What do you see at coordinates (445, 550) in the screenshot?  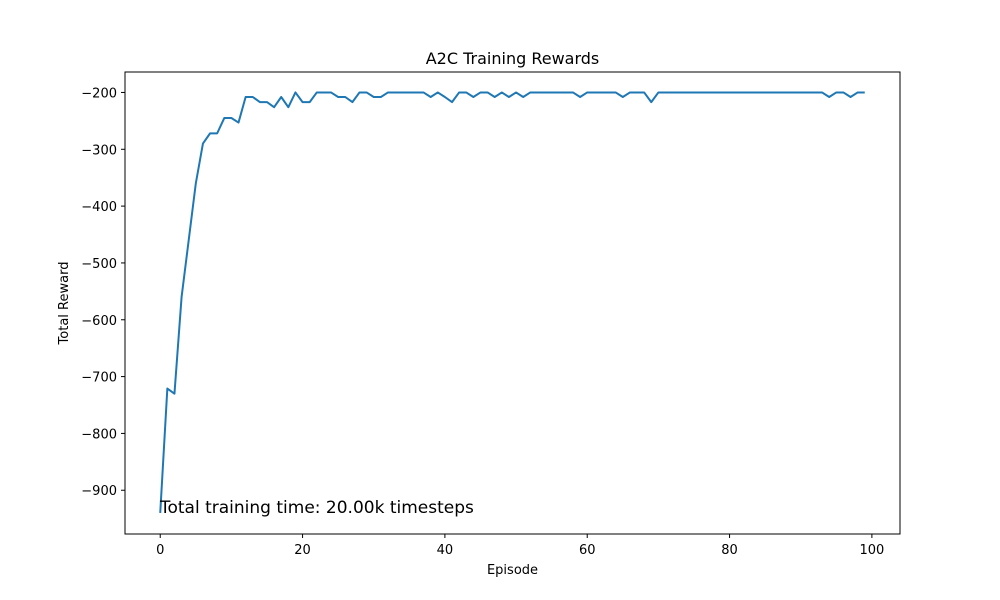 I see `x-tick-label: 40` at bounding box center [445, 550].